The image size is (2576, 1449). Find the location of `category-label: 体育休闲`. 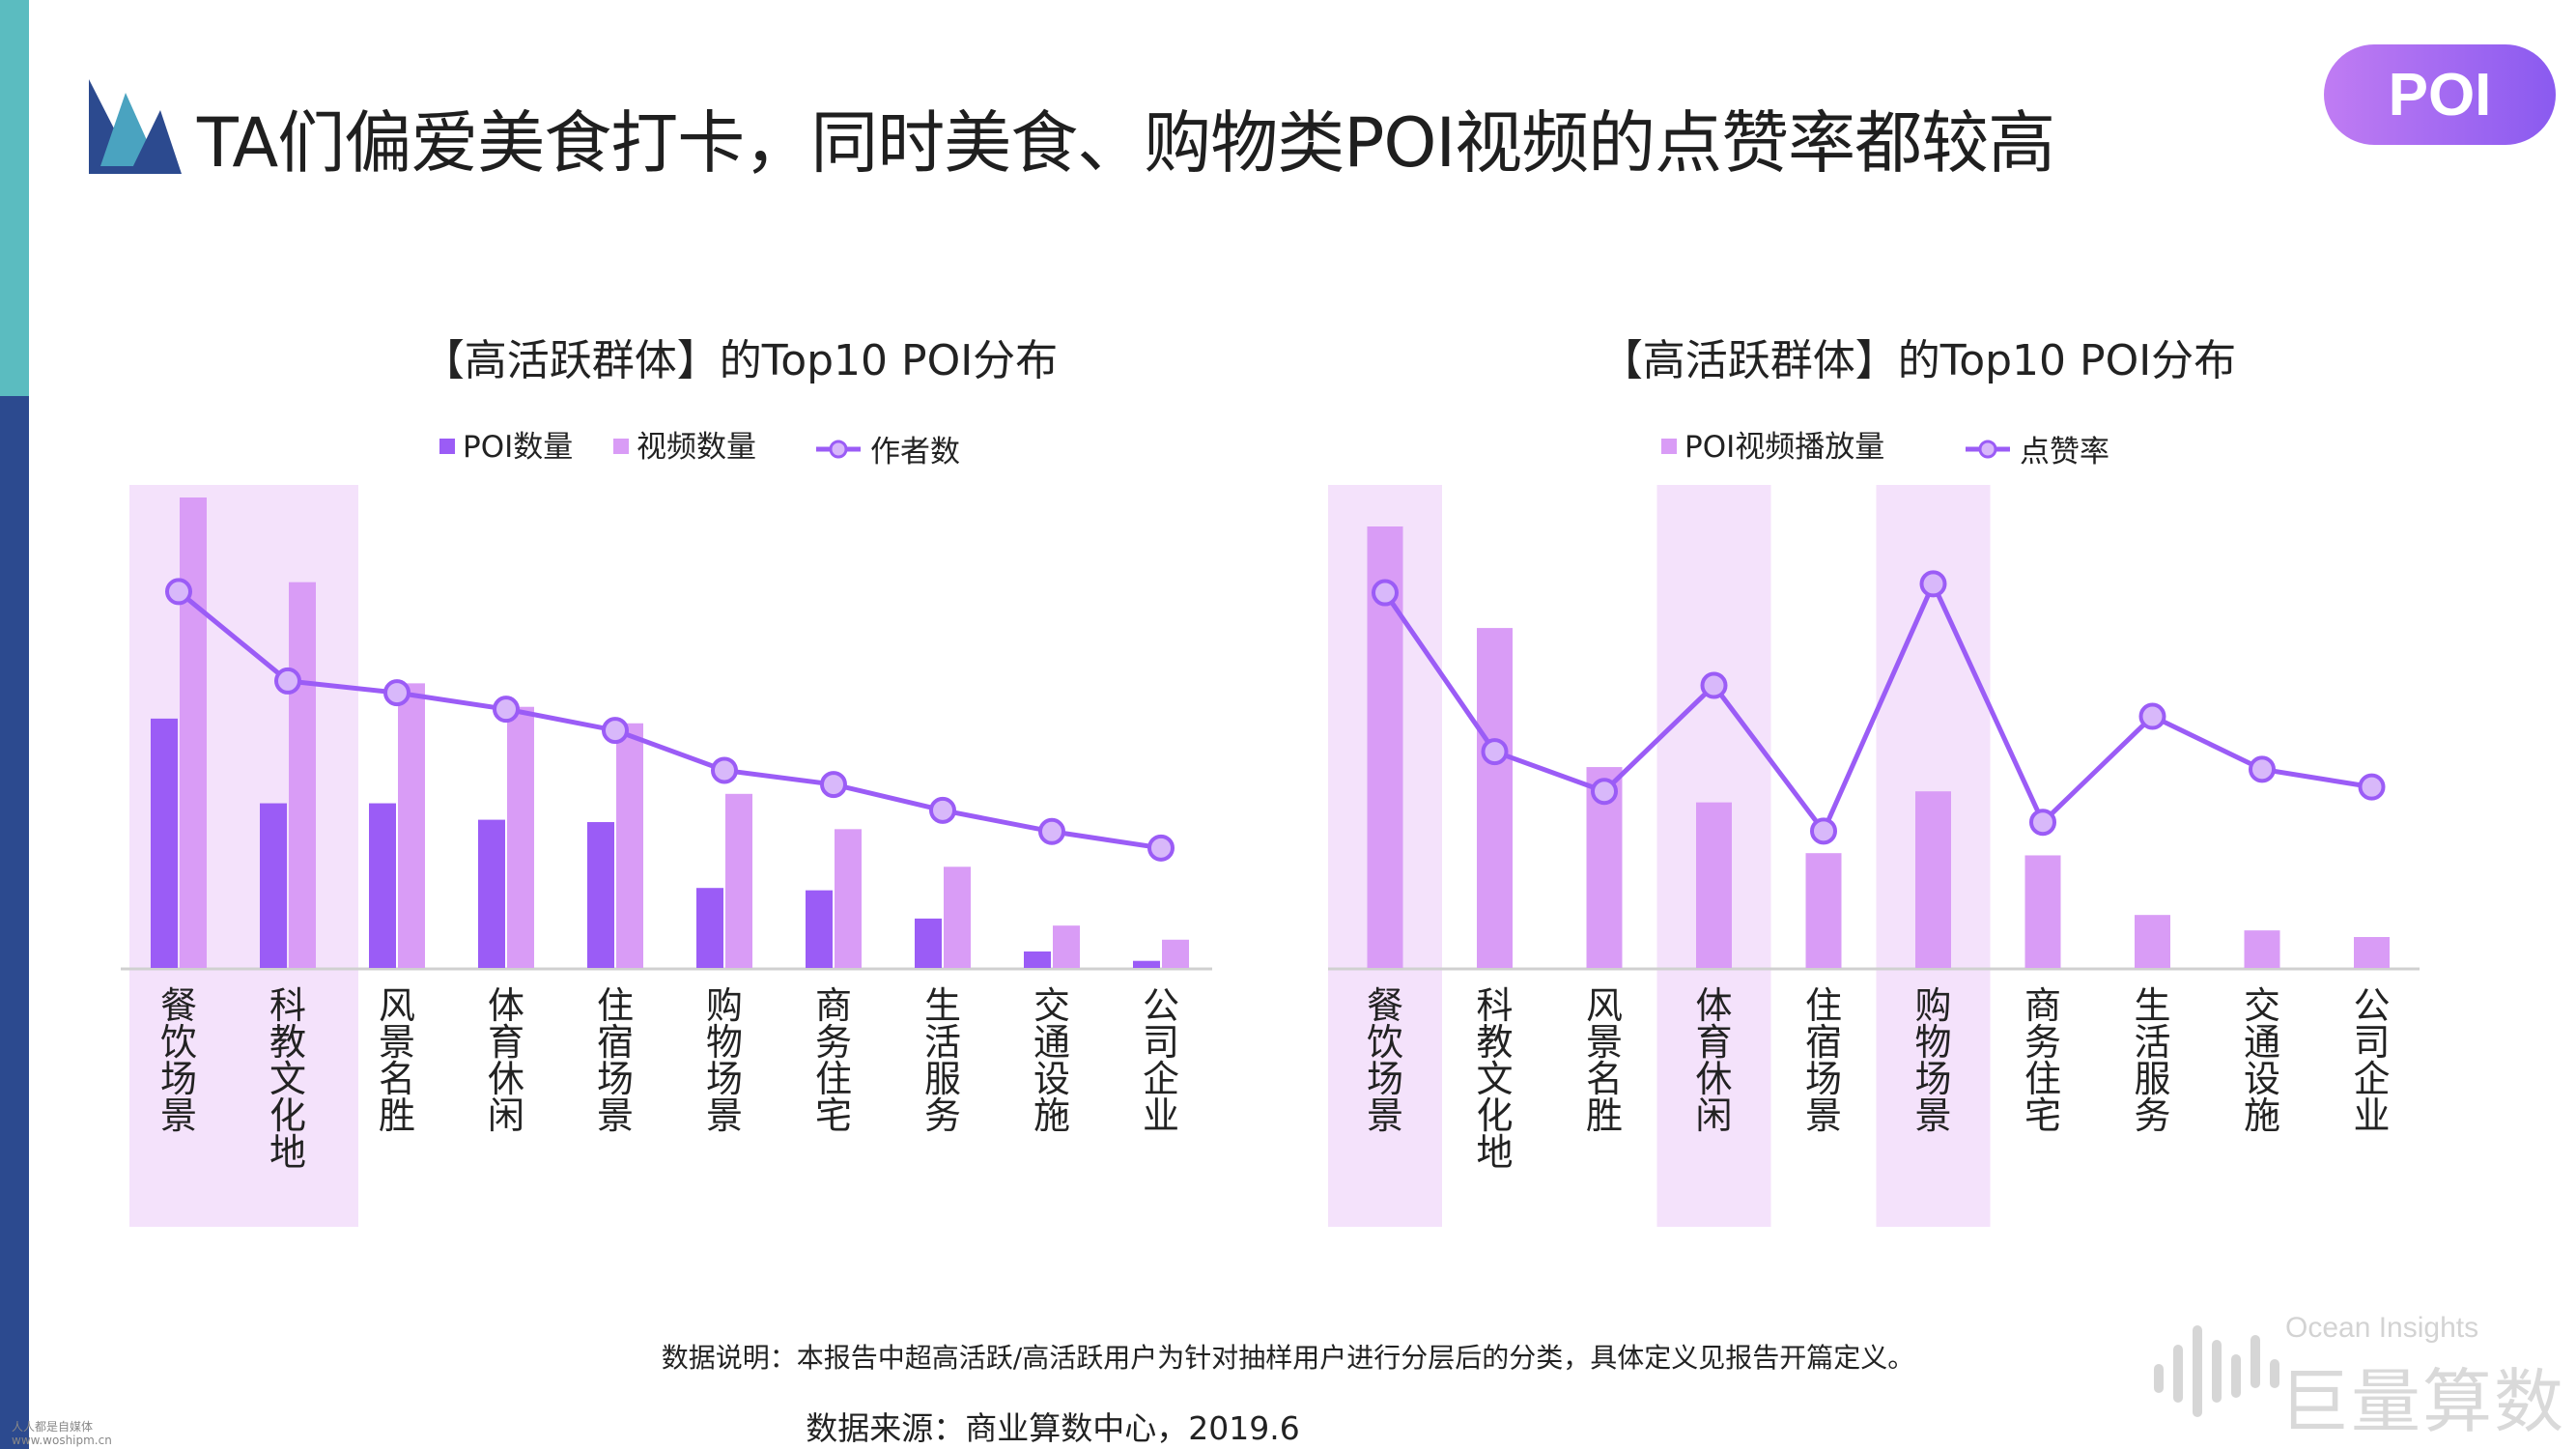

category-label: 体育休闲 is located at coordinates (506, 1060).